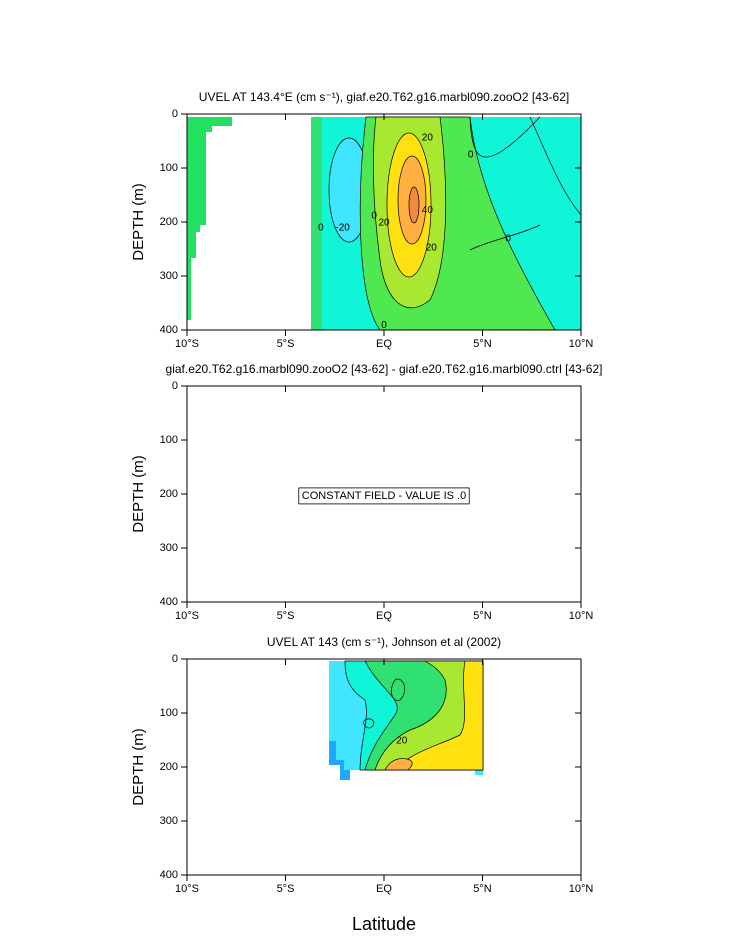  I want to click on contour-label: -20, so click(342, 228).